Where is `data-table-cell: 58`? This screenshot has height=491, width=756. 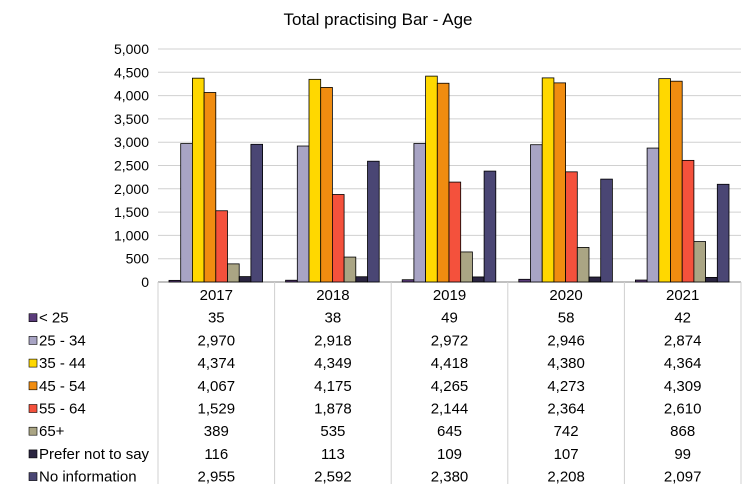 data-table-cell: 58 is located at coordinates (566, 318).